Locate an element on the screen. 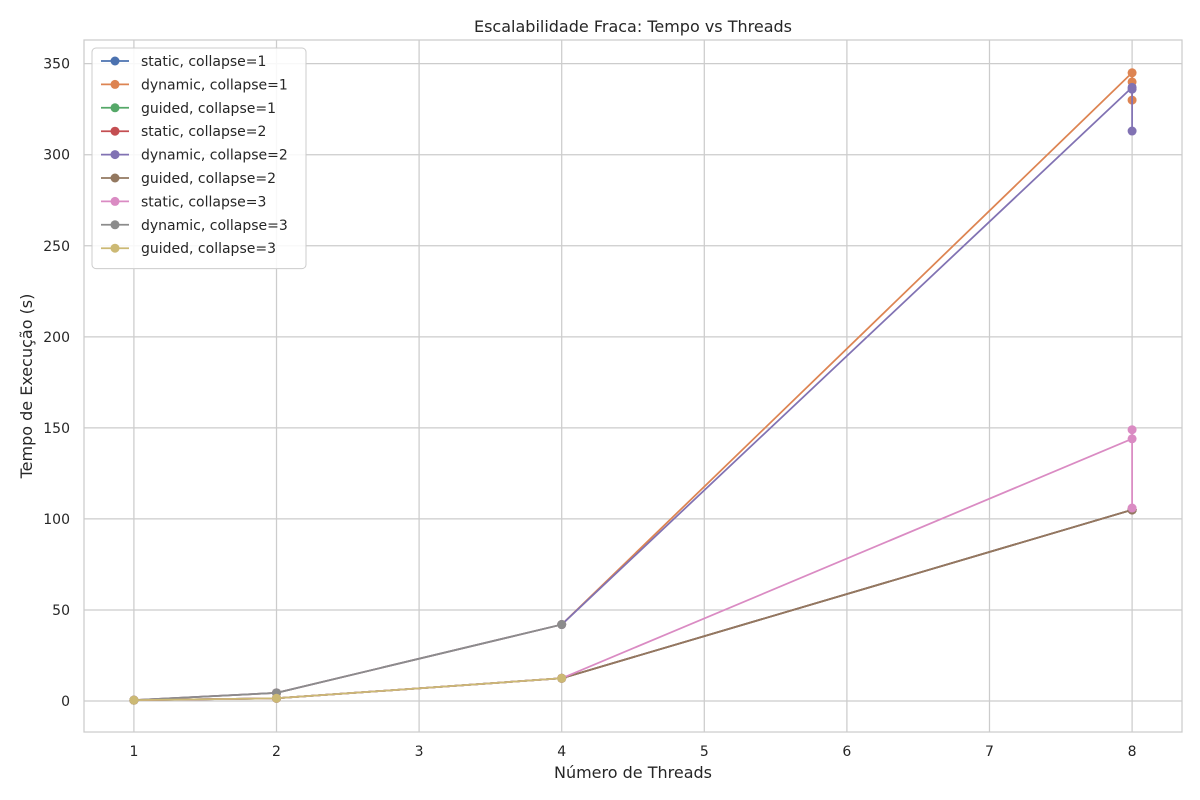 Image resolution: width=1200 pixels, height=800 pixels. x-tick-label: 2 is located at coordinates (276, 752).